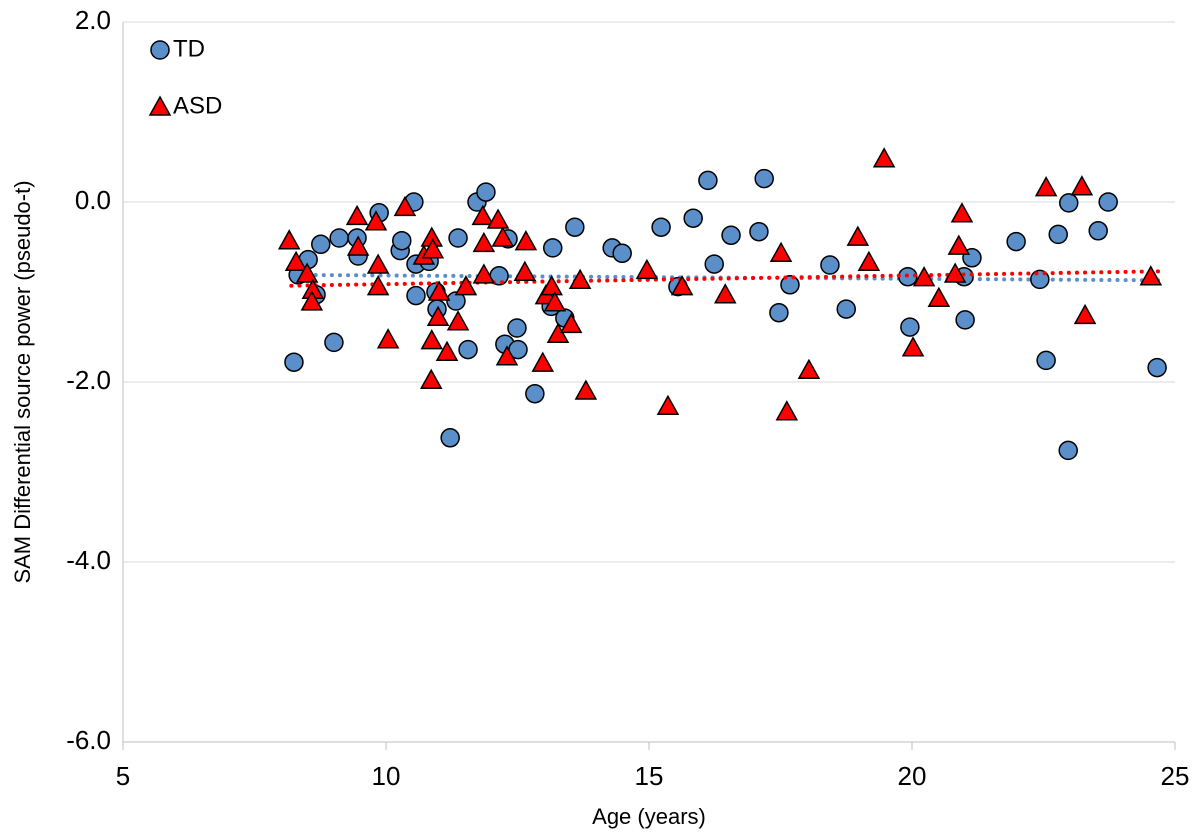  I want to click on y-tick-label: -6.0, so click(88, 740).